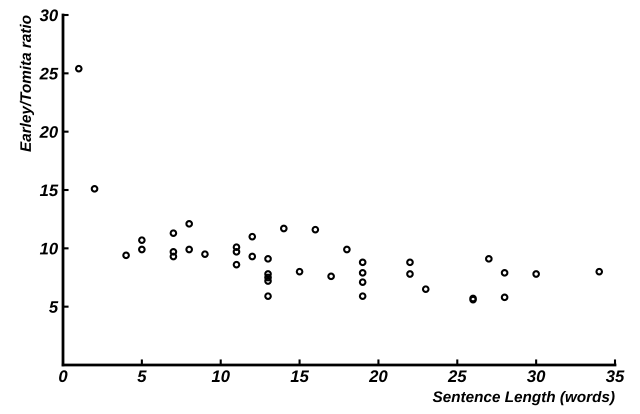 The image size is (640, 414). Describe the element at coordinates (48, 74) in the screenshot. I see `y-tick-label: 25` at that location.